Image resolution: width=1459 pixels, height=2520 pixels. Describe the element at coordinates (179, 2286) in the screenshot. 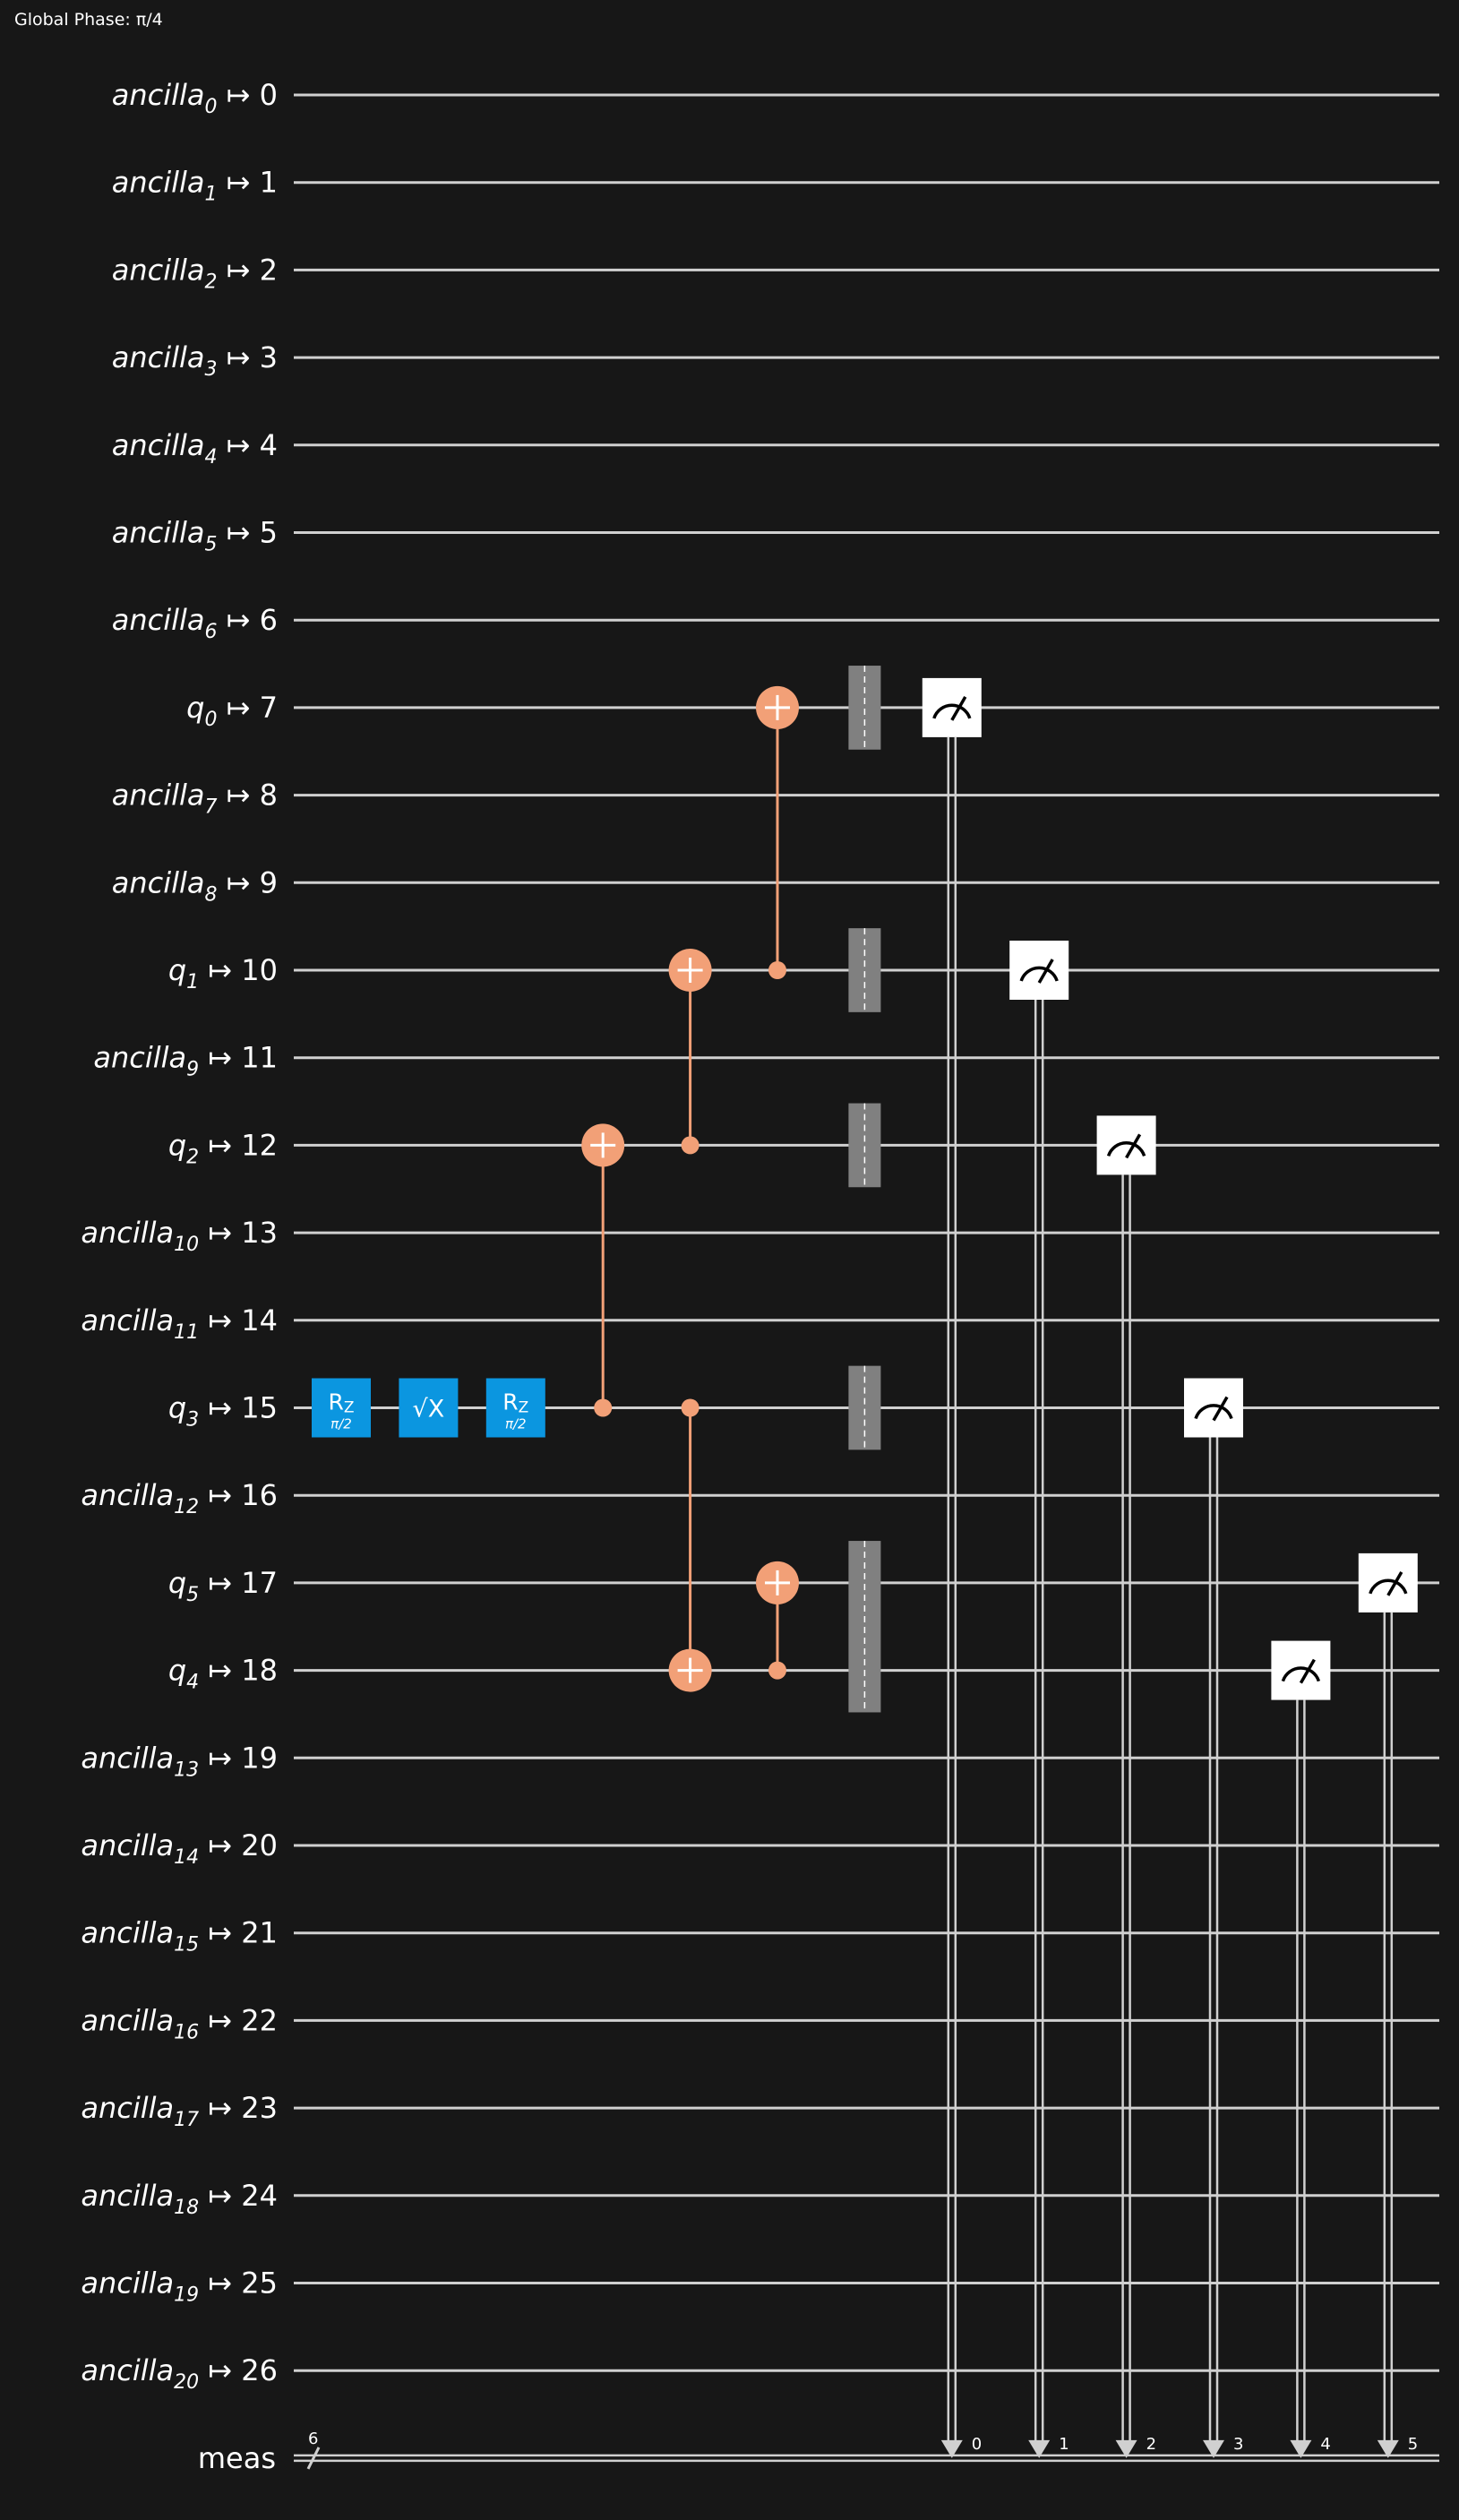

I see `qubit-label: ancilla19 ↦ 25` at that location.